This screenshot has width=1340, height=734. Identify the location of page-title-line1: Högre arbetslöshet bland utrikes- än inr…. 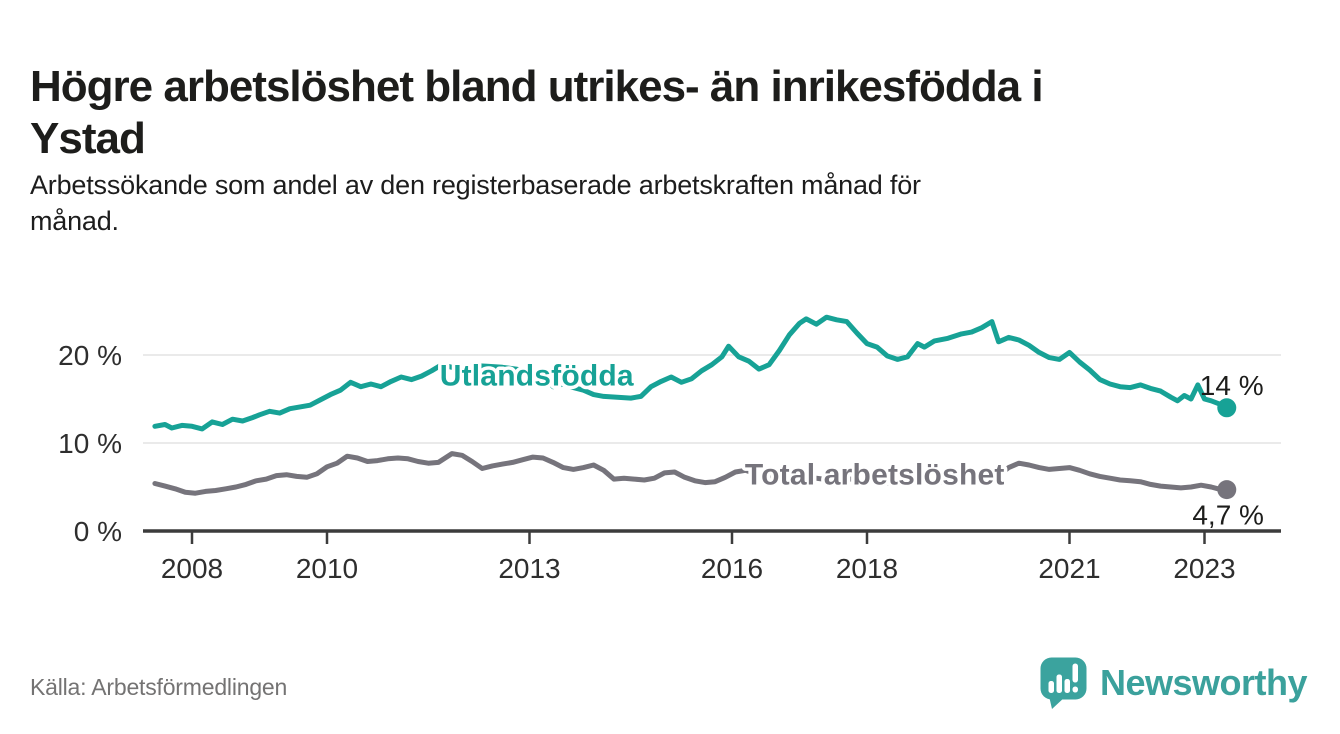
(537, 87).